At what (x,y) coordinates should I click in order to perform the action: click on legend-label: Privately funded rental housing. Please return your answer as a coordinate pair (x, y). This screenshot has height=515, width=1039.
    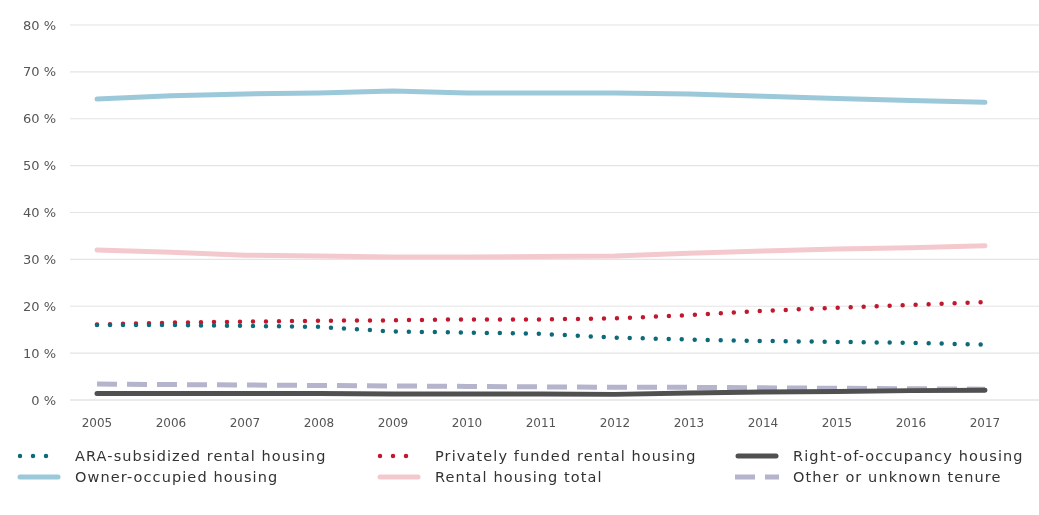
    Looking at the image, I should click on (566, 456).